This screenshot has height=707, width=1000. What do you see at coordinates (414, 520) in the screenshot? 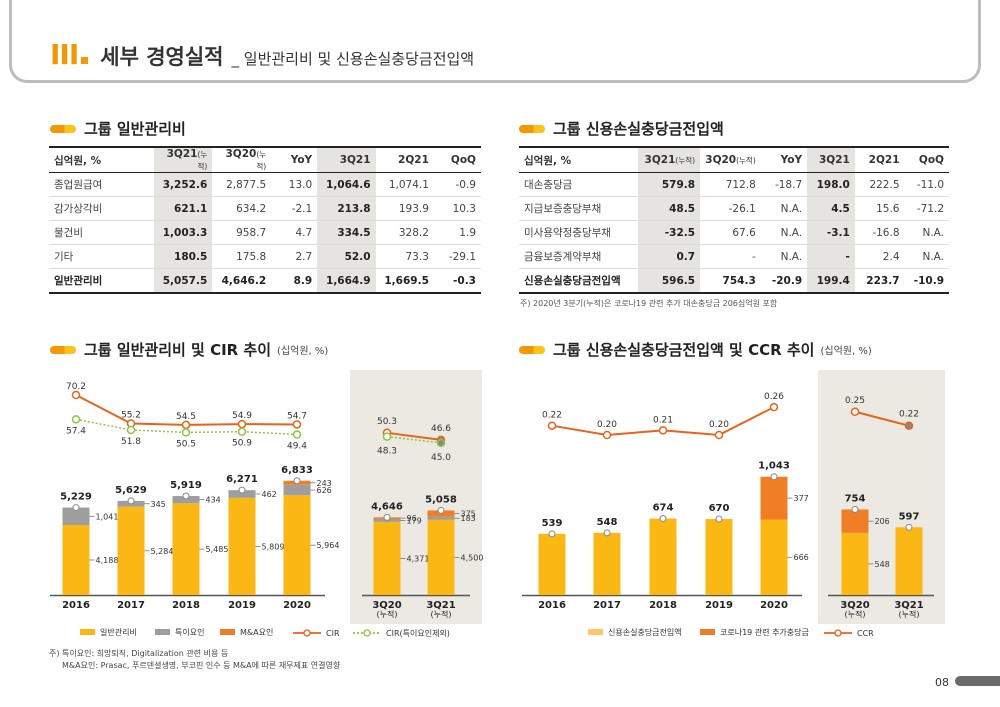
I see `segment-label: 179` at bounding box center [414, 520].